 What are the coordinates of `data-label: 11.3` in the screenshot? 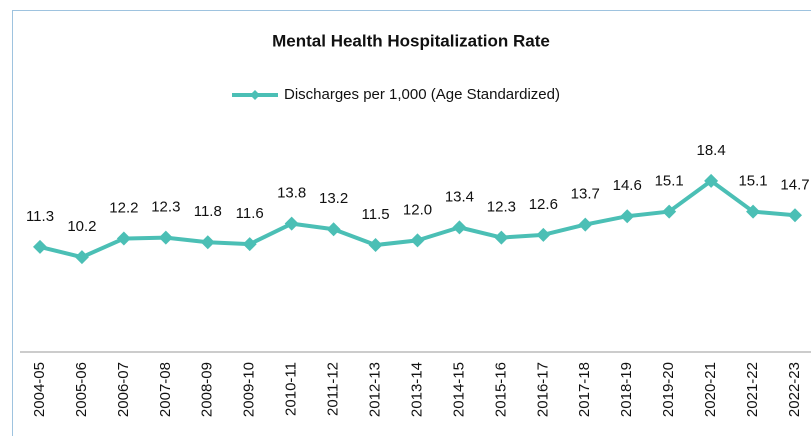 It's located at (40, 216).